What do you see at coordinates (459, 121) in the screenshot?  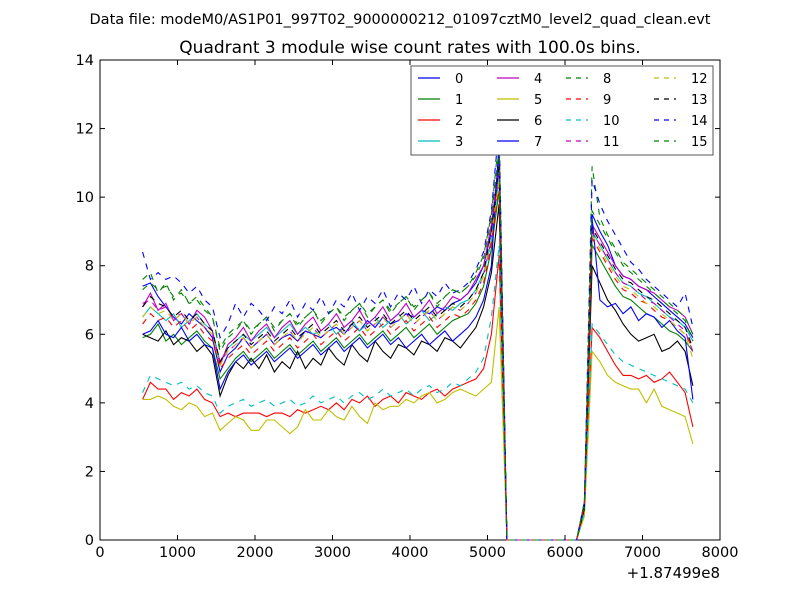 I see `legend-label-2: 2` at bounding box center [459, 121].